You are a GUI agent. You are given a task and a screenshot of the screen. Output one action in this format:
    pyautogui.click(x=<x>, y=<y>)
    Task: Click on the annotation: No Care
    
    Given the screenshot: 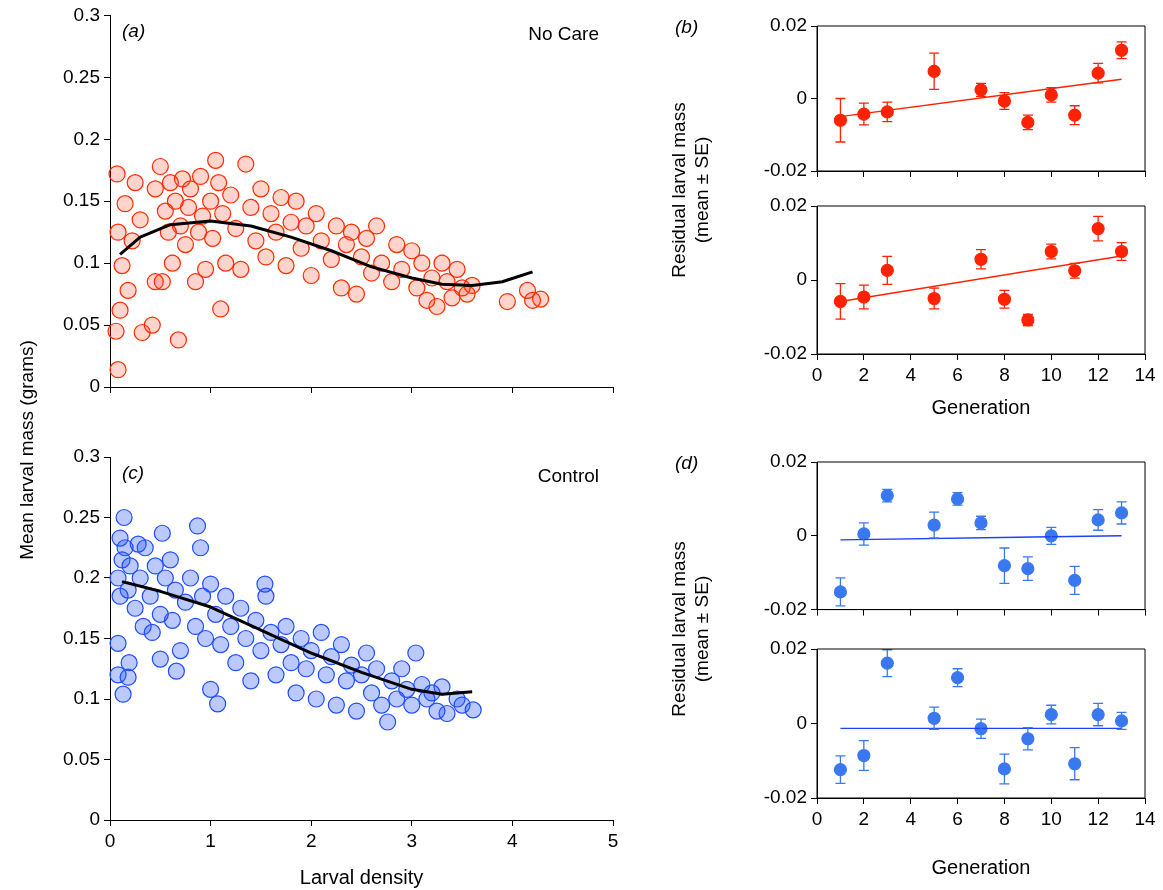 What is the action you would take?
    pyautogui.click(x=563, y=34)
    